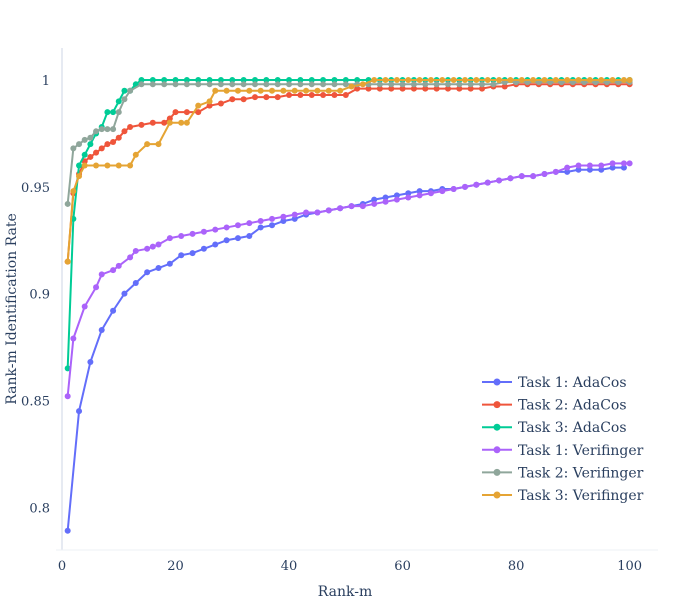 Image resolution: width=700 pixels, height=600 pixels. I want to click on y-tick-label: 0.95, so click(35, 188).